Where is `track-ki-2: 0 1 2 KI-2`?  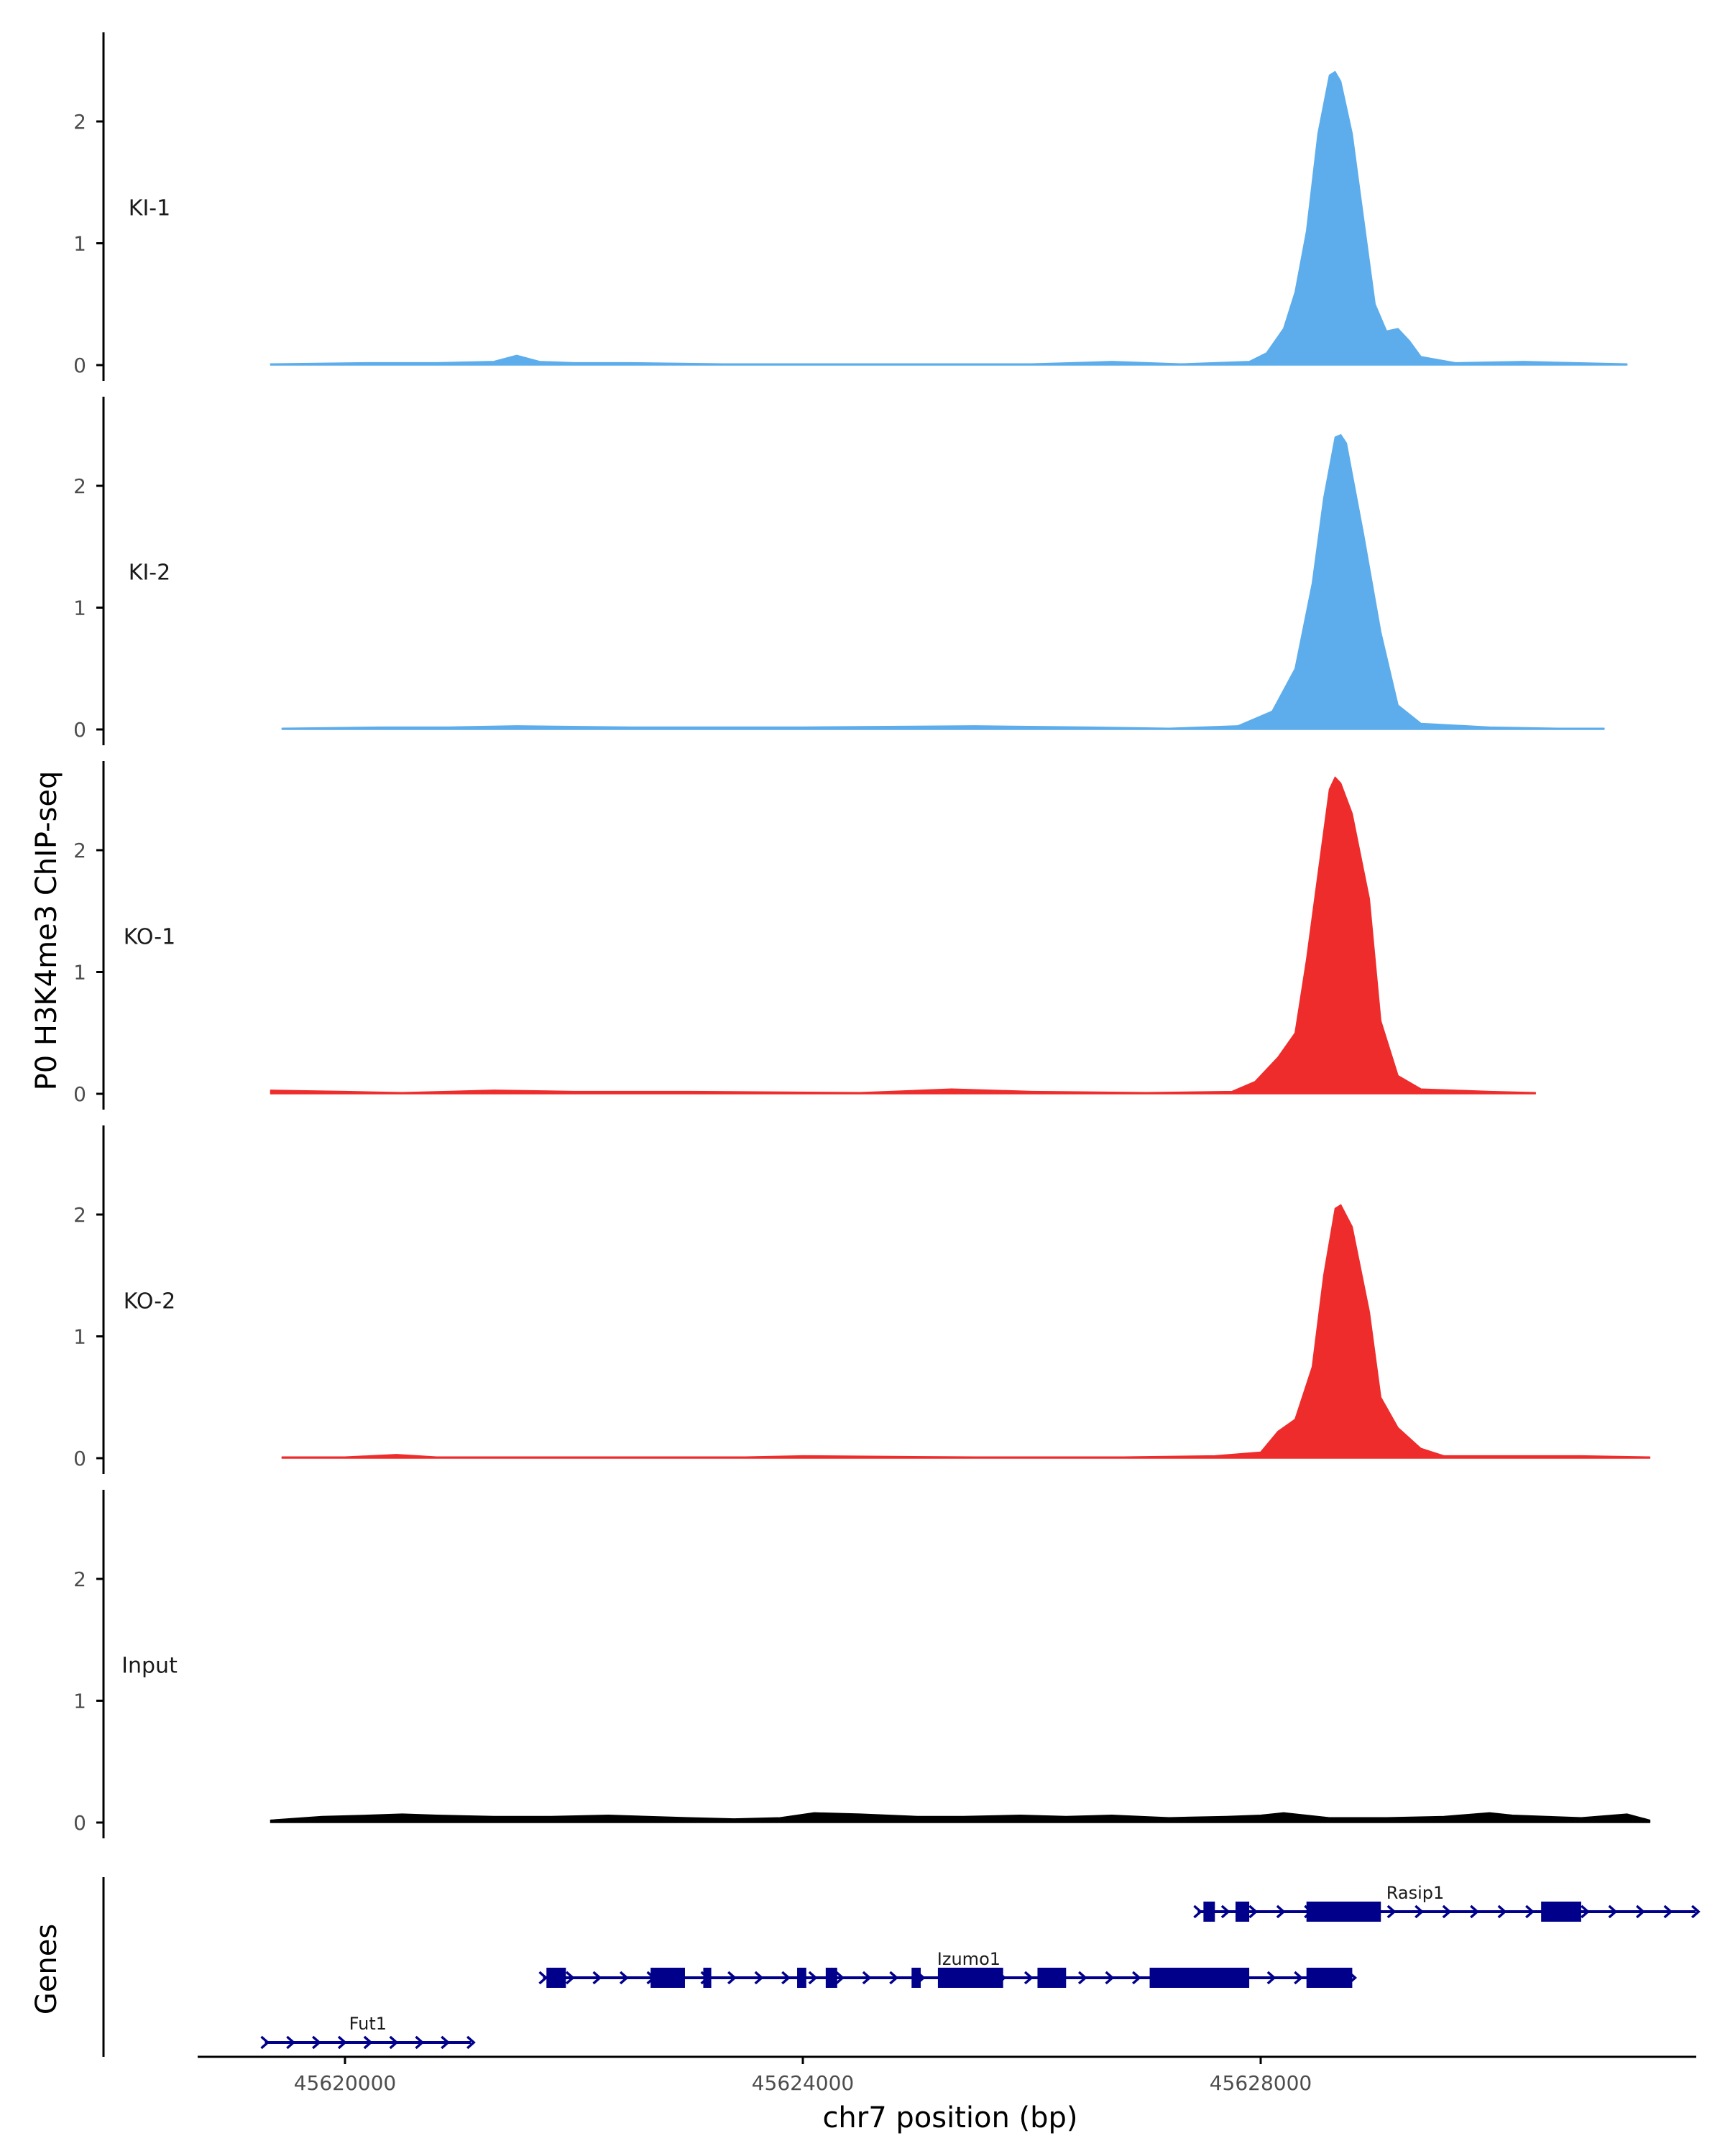
track-ki-2: 0 1 2 KI-2 is located at coordinates (839, 571).